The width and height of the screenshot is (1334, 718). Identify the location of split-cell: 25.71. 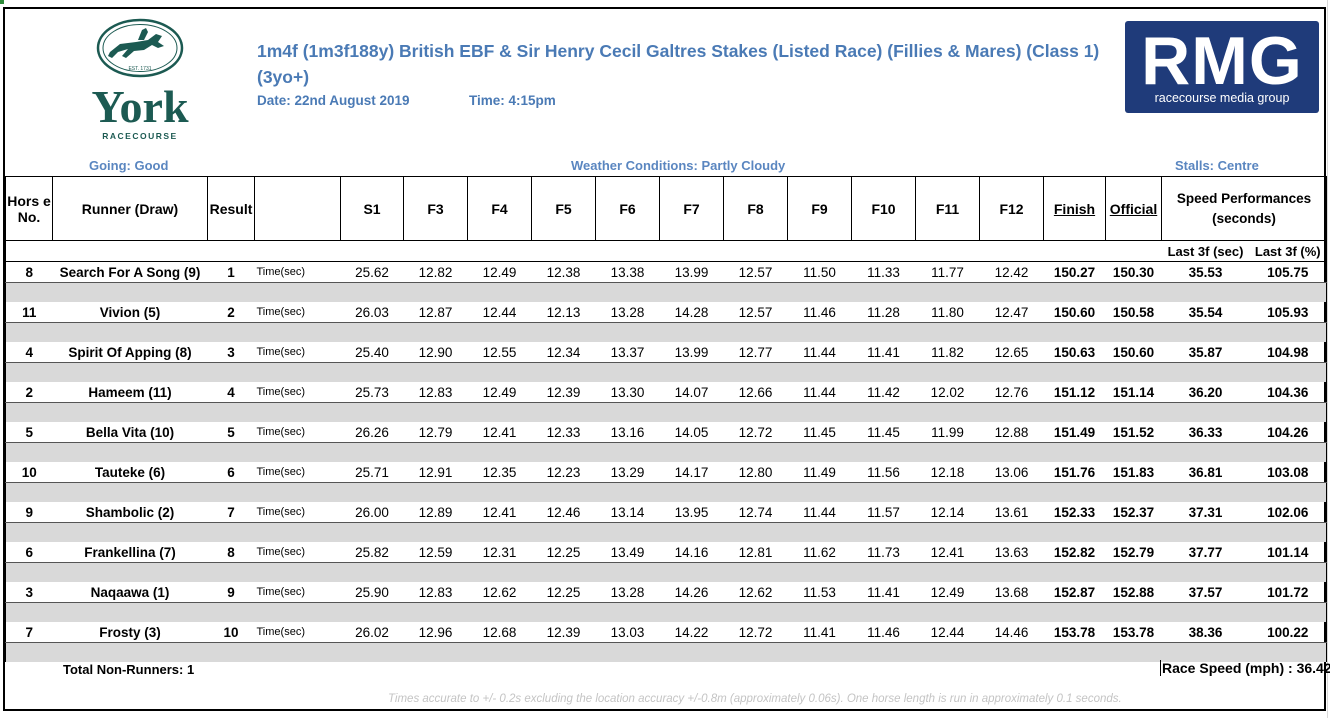
(372, 472).